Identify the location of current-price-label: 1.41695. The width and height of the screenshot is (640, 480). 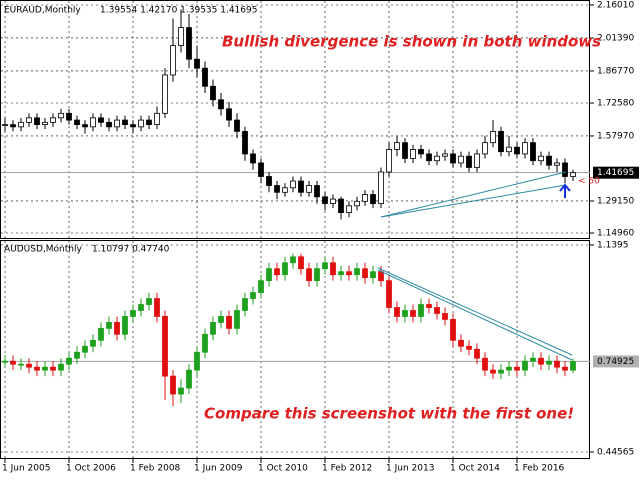
(615, 173).